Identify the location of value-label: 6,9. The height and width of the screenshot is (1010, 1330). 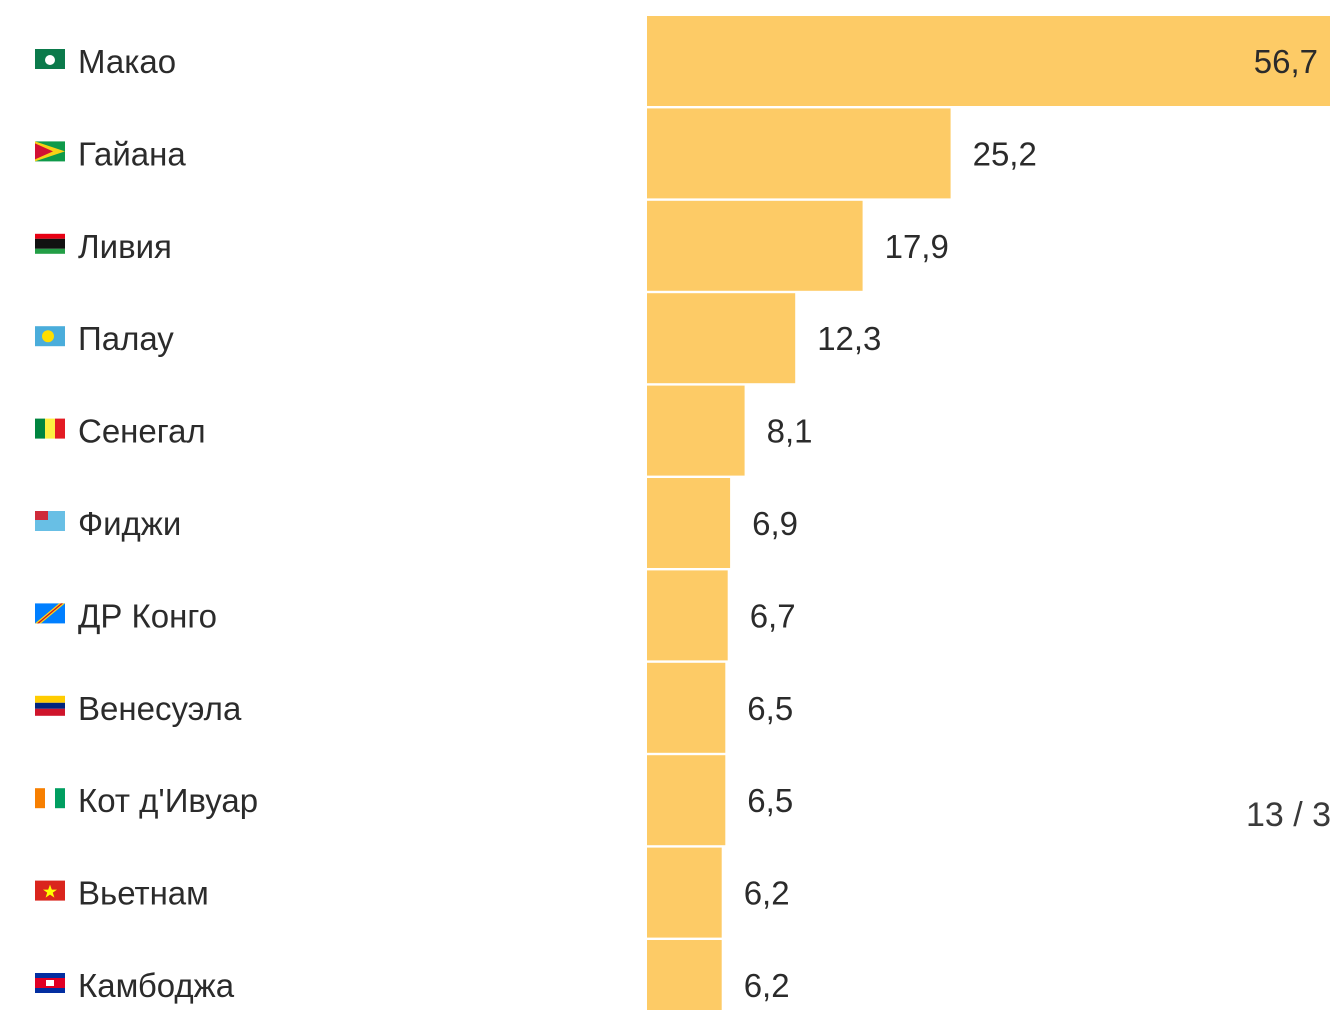
(775, 523).